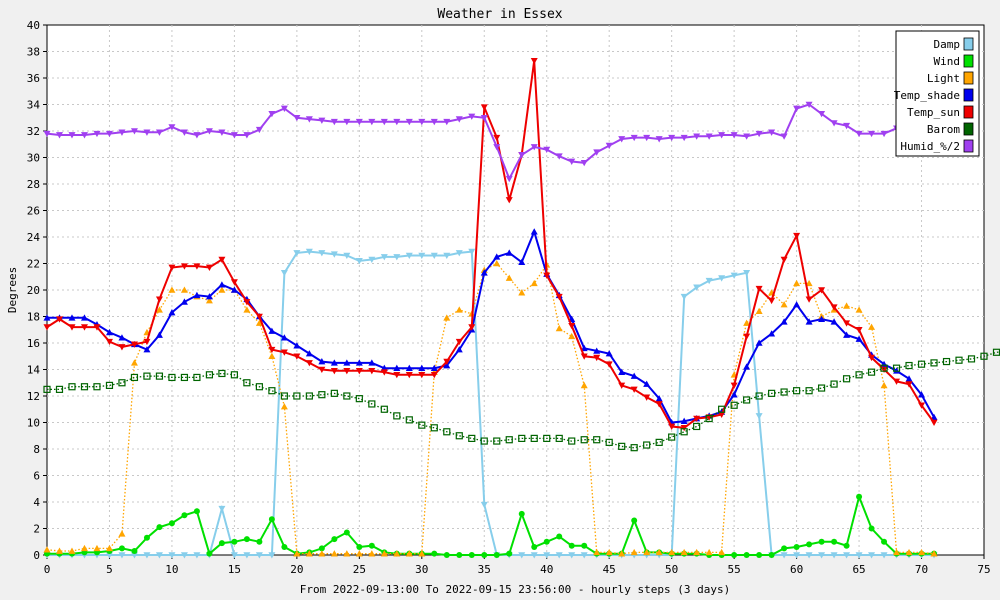 The width and height of the screenshot is (1000, 600). What do you see at coordinates (796, 569) in the screenshot?
I see `x-tick-label: 60` at bounding box center [796, 569].